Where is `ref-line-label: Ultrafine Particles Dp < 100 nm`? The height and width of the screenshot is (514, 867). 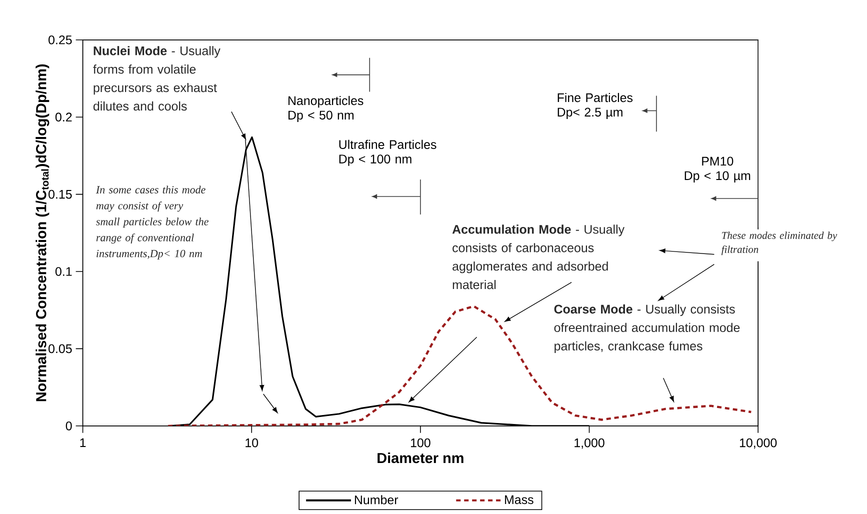 ref-line-label: Ultrafine Particles Dp < 100 nm is located at coordinates (387, 153).